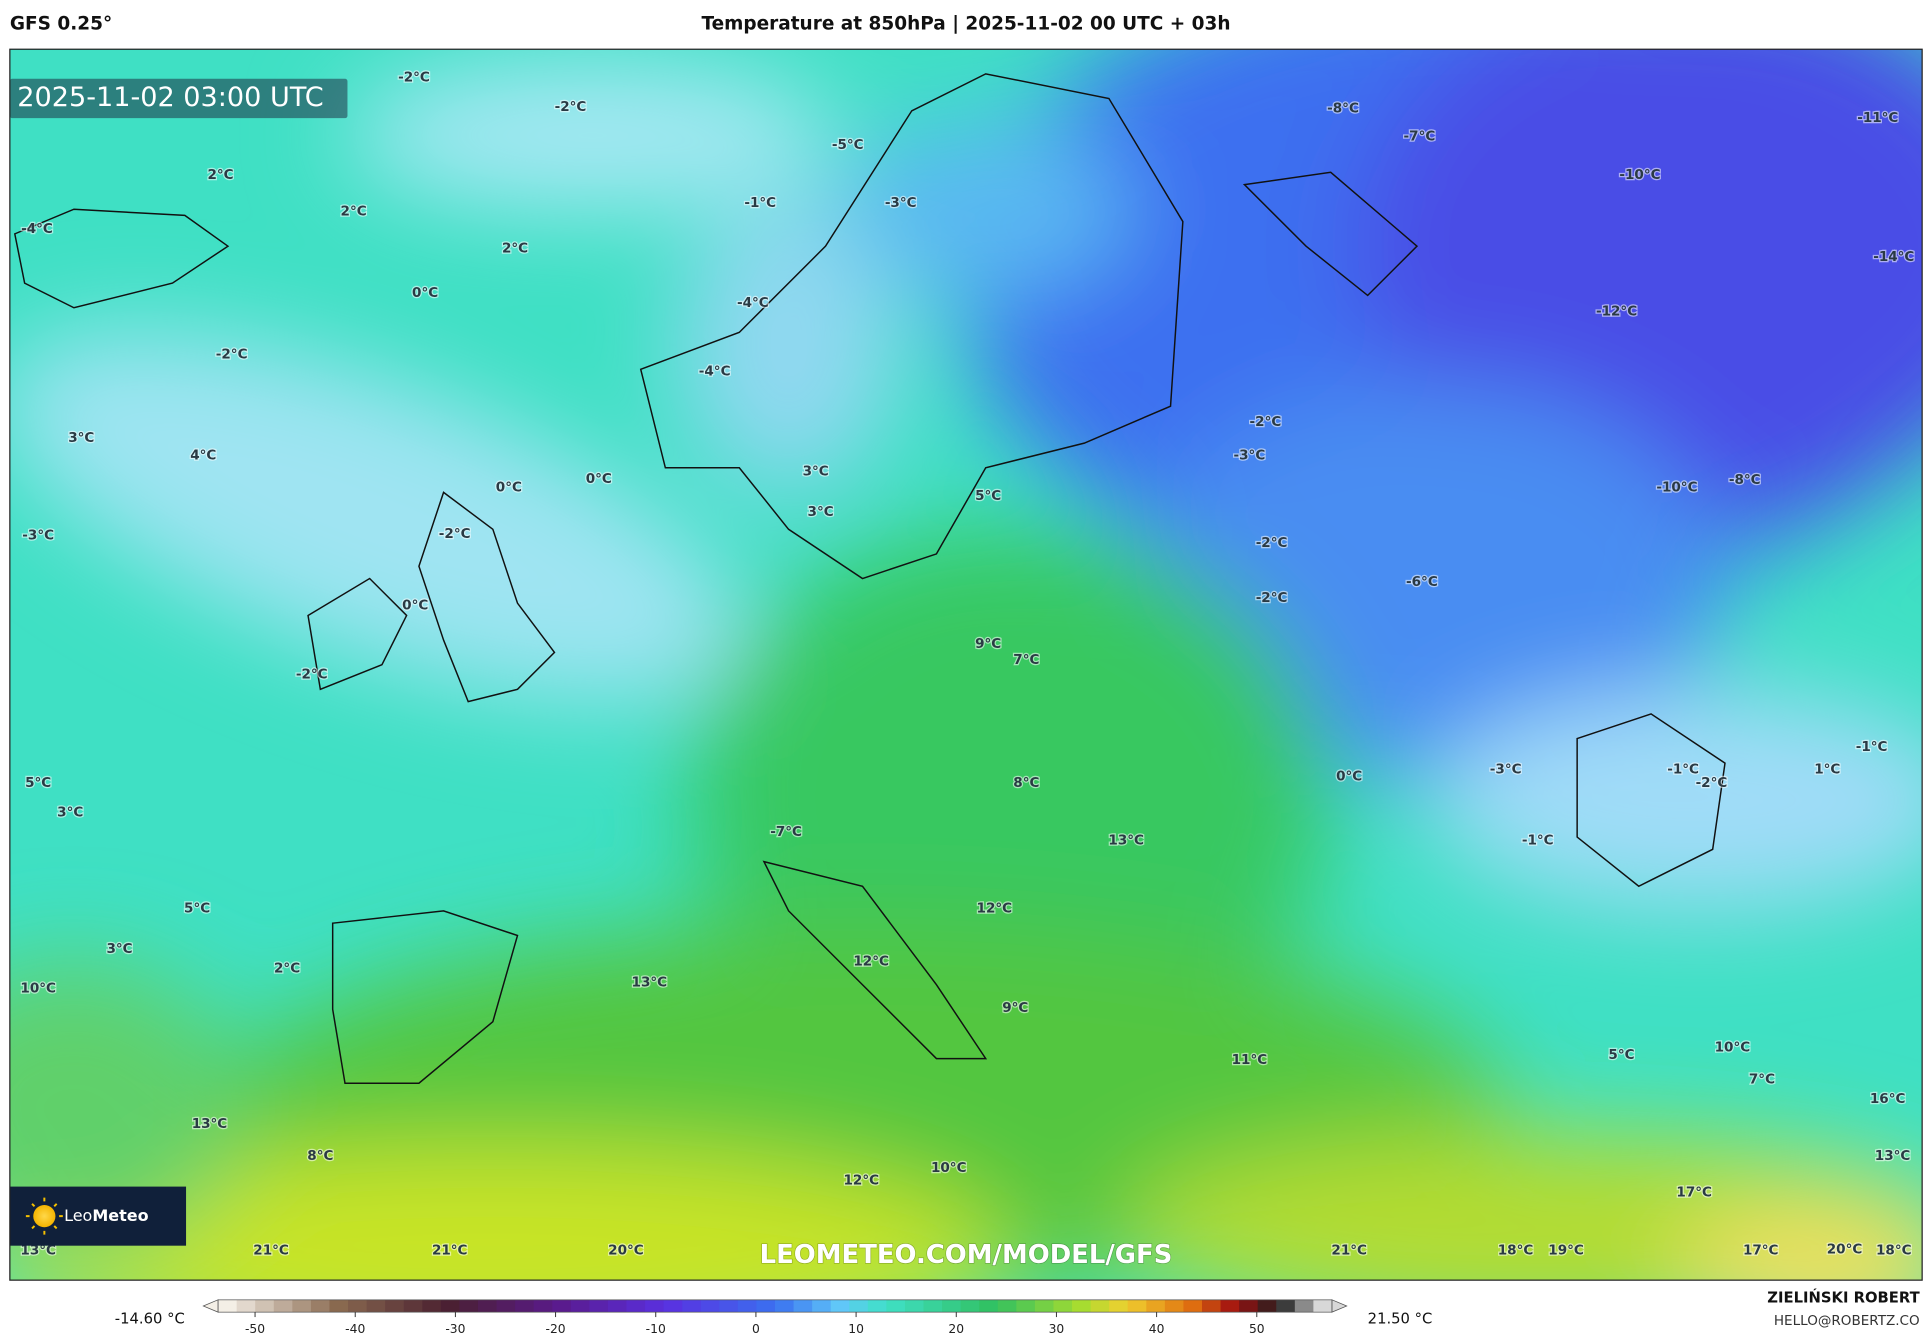 The height and width of the screenshot is (1338, 1932). Describe the element at coordinates (956, 1329) in the screenshot. I see `colorbar-tick-label: 20` at that location.